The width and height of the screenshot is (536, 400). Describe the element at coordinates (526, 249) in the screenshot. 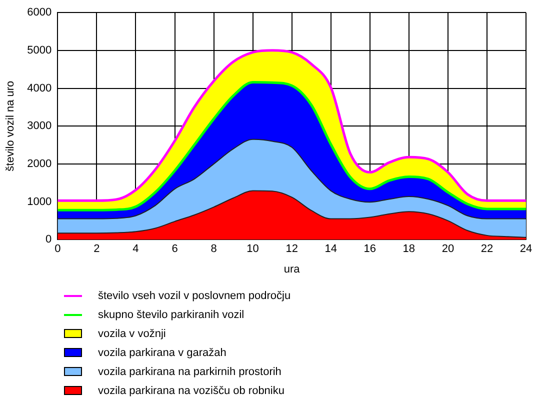

I see `x-tick-label: 24` at that location.